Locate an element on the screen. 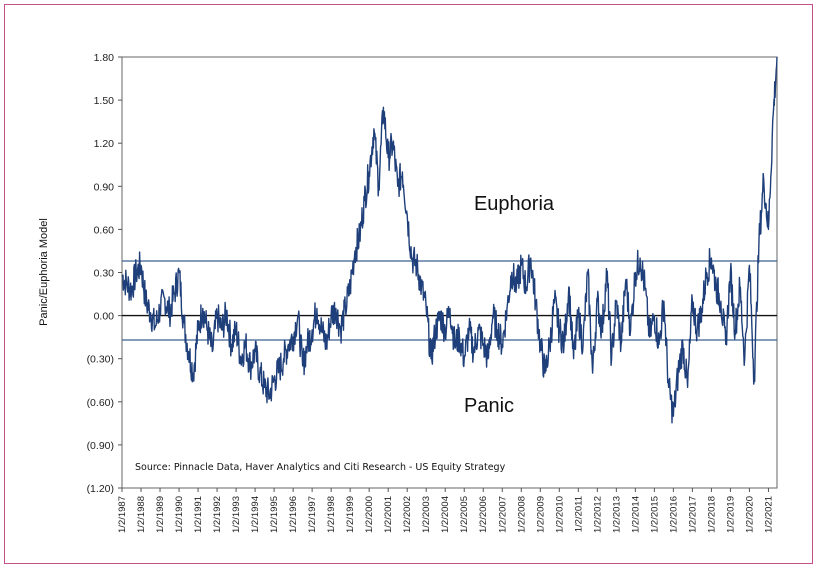  euphoria-label: Euphoria is located at coordinates (514, 204).